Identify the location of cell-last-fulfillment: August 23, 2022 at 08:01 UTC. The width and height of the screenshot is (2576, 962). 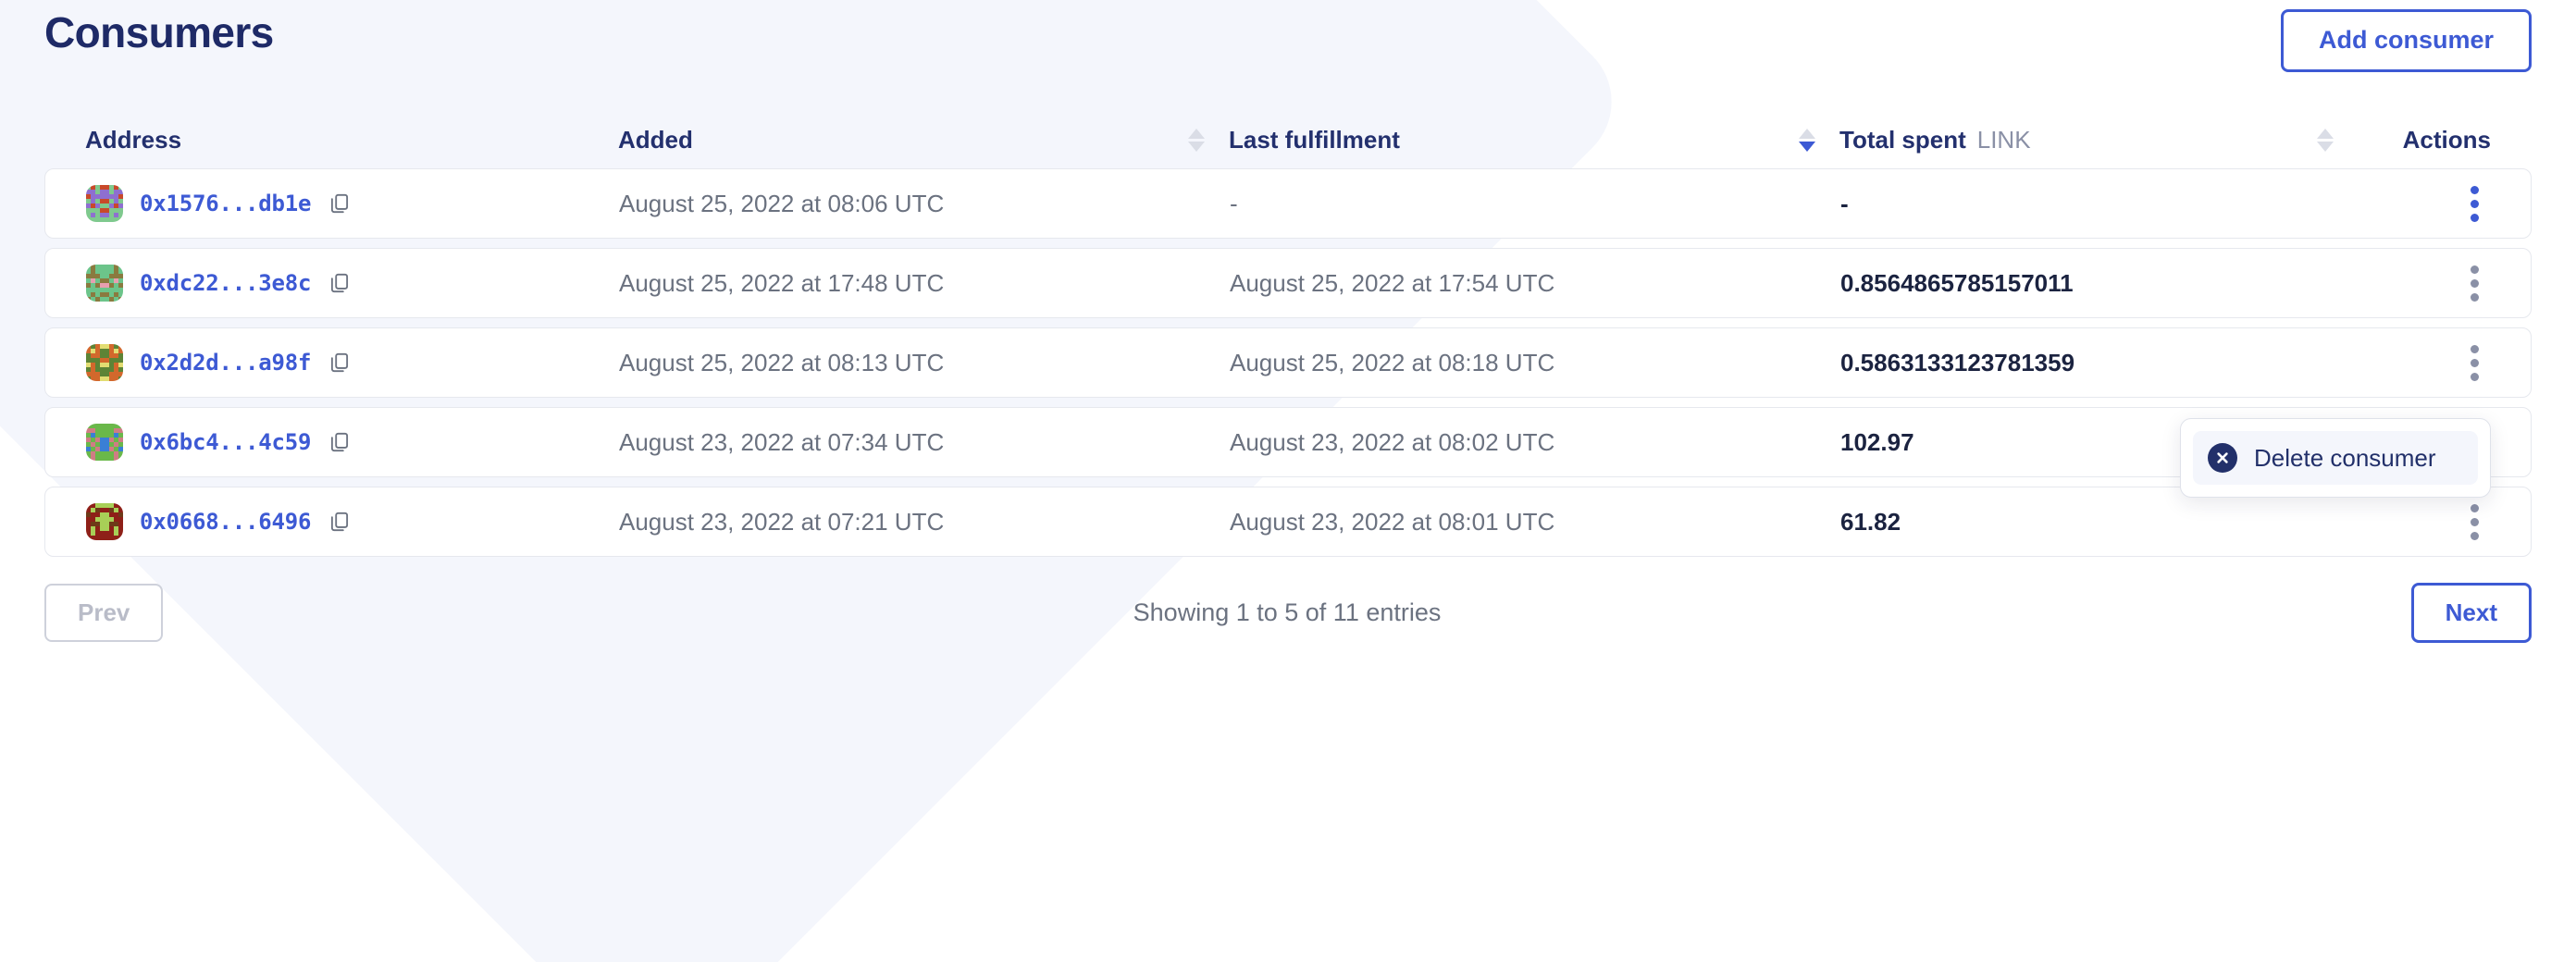
(1392, 522).